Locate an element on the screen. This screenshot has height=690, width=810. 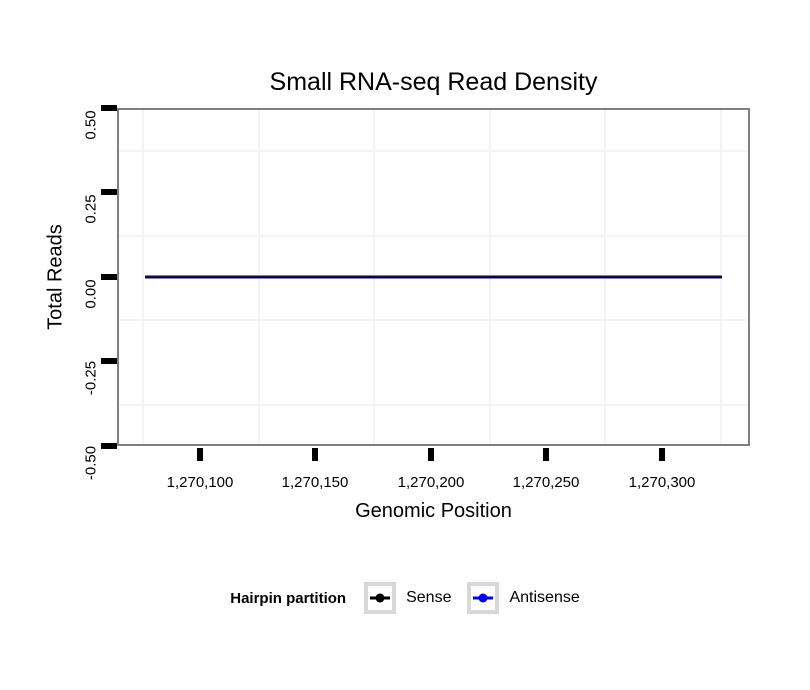
x-axis-tick-label: 1,270,150 is located at coordinates (315, 482).